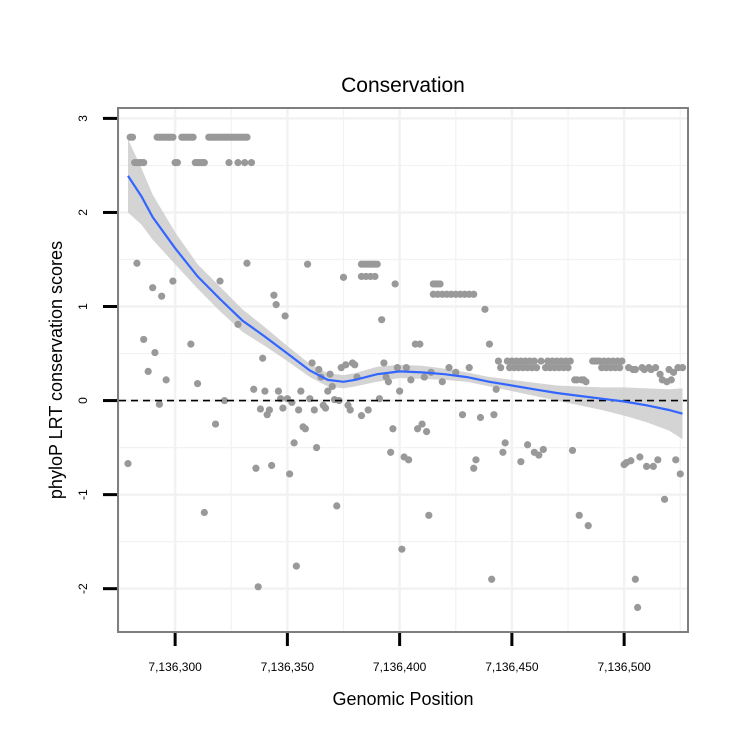 The width and height of the screenshot is (750, 750). What do you see at coordinates (83, 118) in the screenshot?
I see `y-tick-label: 3` at bounding box center [83, 118].